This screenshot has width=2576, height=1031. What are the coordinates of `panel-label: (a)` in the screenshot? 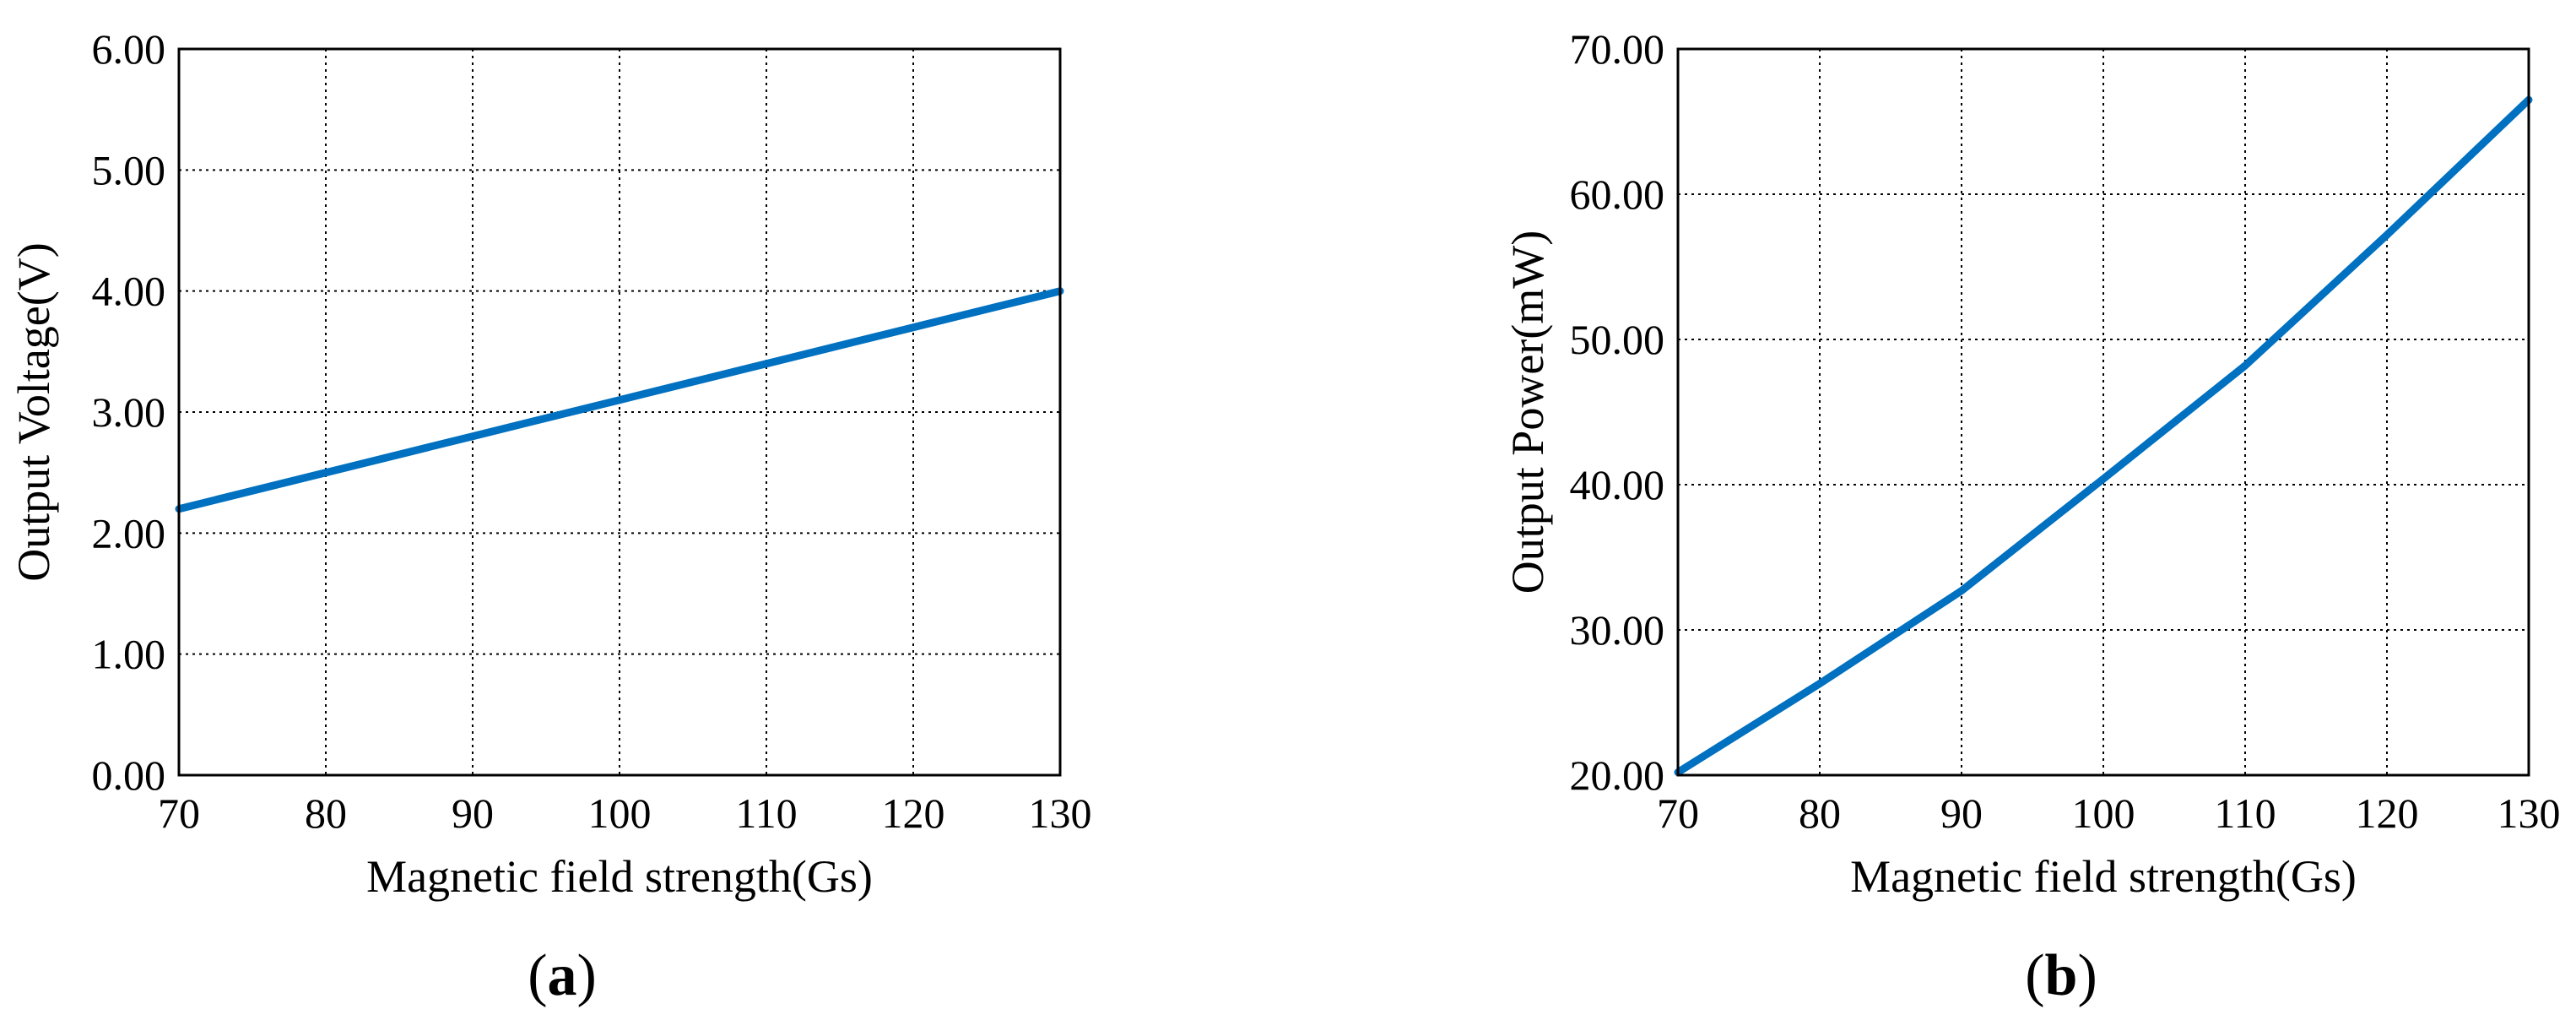 It's located at (562, 976).